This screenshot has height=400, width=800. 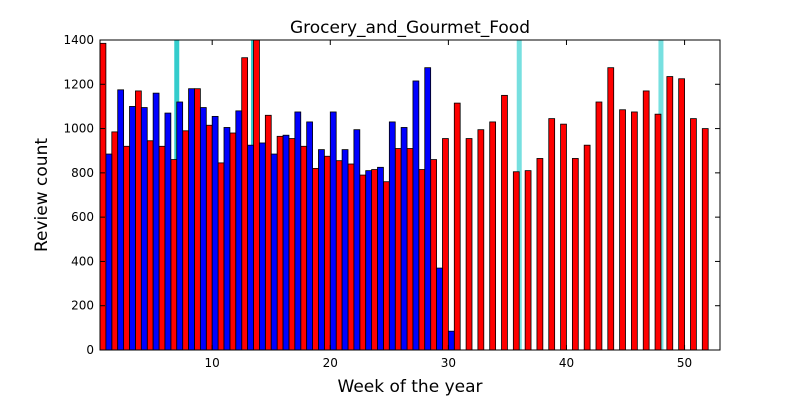 What do you see at coordinates (684, 363) in the screenshot?
I see `x-tick-label-50: 50` at bounding box center [684, 363].